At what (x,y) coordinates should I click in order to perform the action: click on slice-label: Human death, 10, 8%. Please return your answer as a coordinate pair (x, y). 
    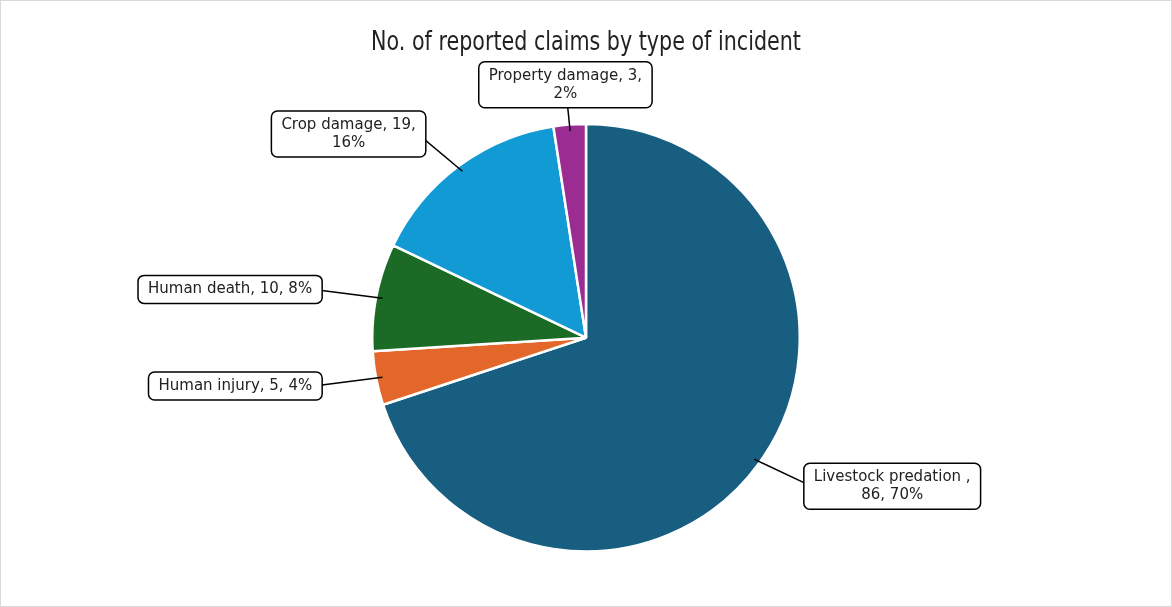
    Looking at the image, I should click on (230, 288).